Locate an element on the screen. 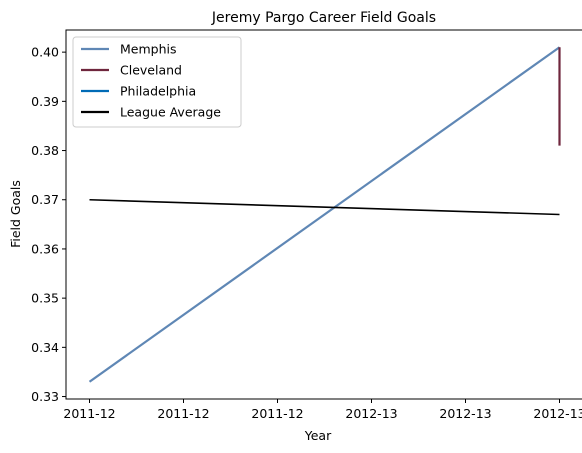 Image resolution: width=582 pixels, height=453 pixels. legend-label-philadelphia: Philadelphia is located at coordinates (158, 91).